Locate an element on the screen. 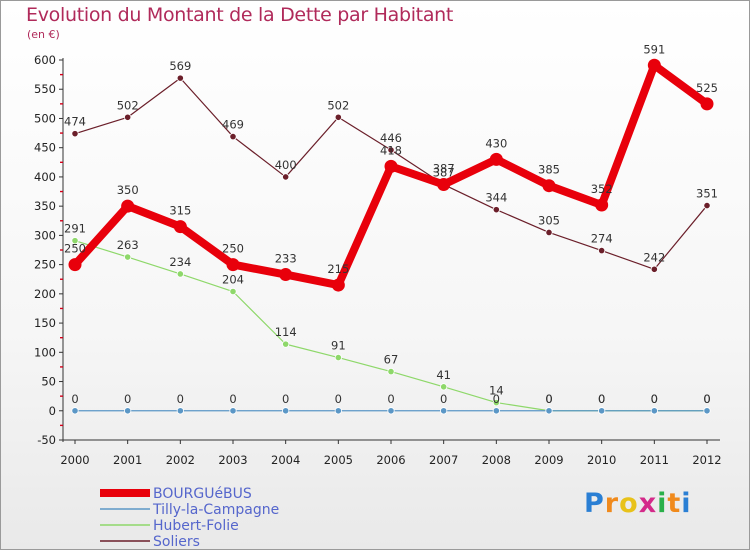  x-tick-label: 2011 is located at coordinates (654, 460).